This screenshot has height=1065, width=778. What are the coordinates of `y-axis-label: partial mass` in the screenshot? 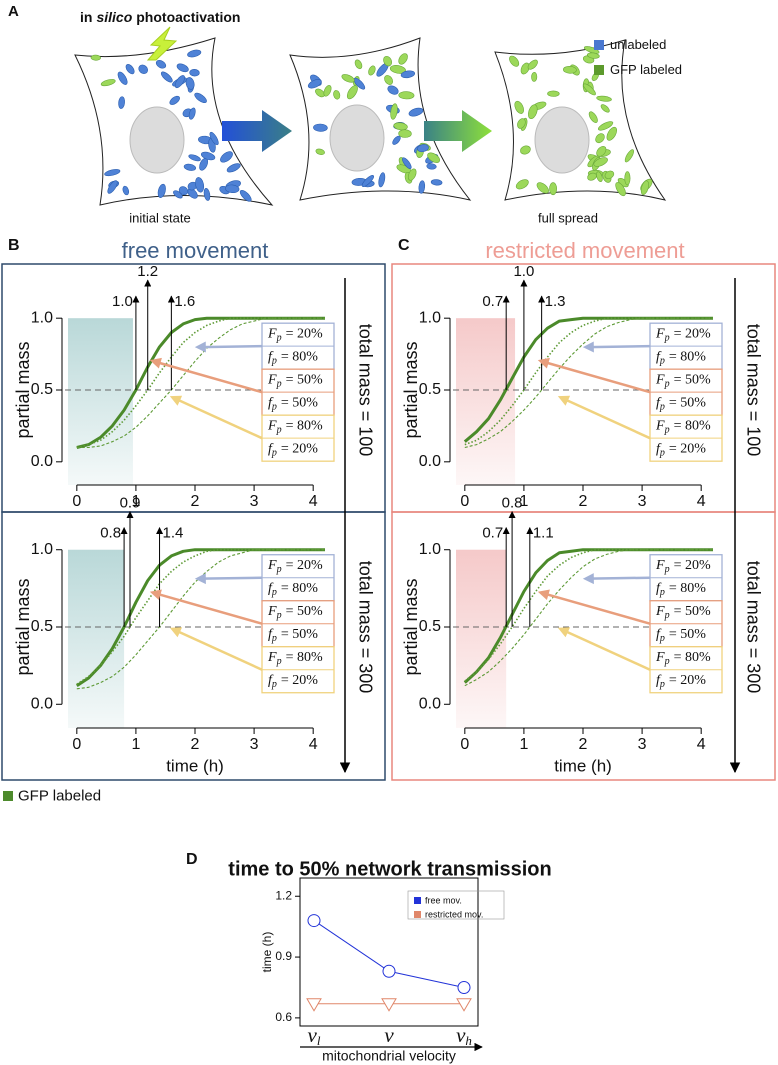 It's located at (411, 389).